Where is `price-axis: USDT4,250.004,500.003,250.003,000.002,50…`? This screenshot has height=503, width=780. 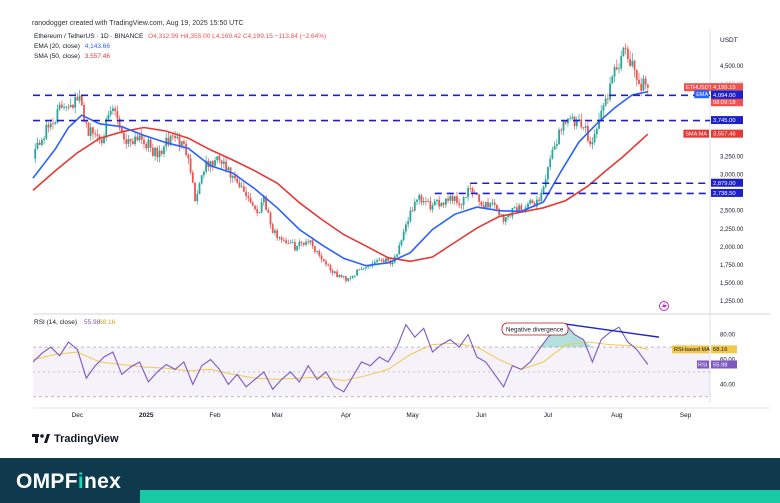
price-axis: USDT4,250.004,500.003,250.003,000.002,50… is located at coordinates (701, 174).